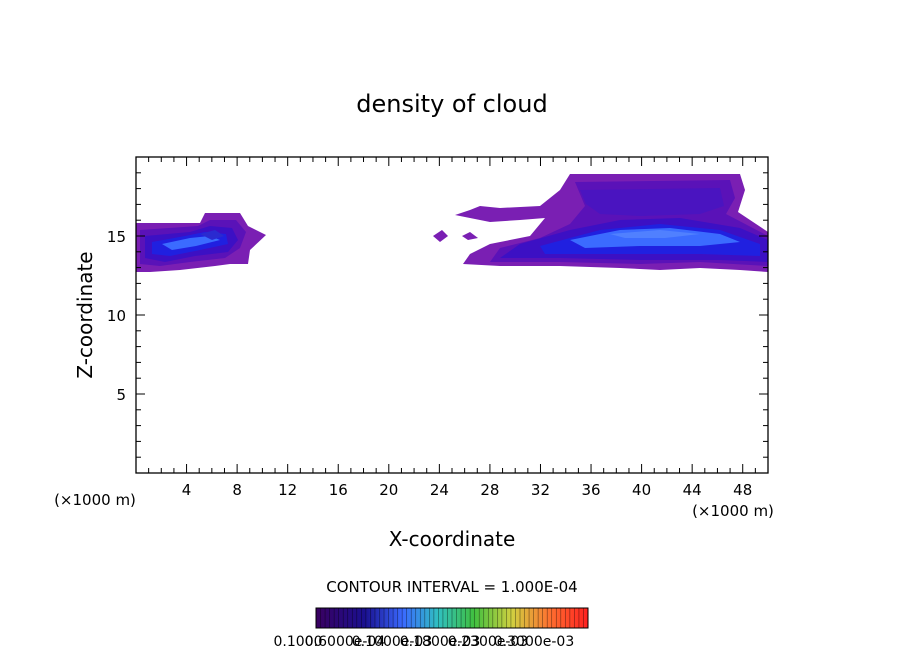 Image resolution: width=904 pixels, height=654 pixels. I want to click on x-unit-right: (×1000 m), so click(733, 511).